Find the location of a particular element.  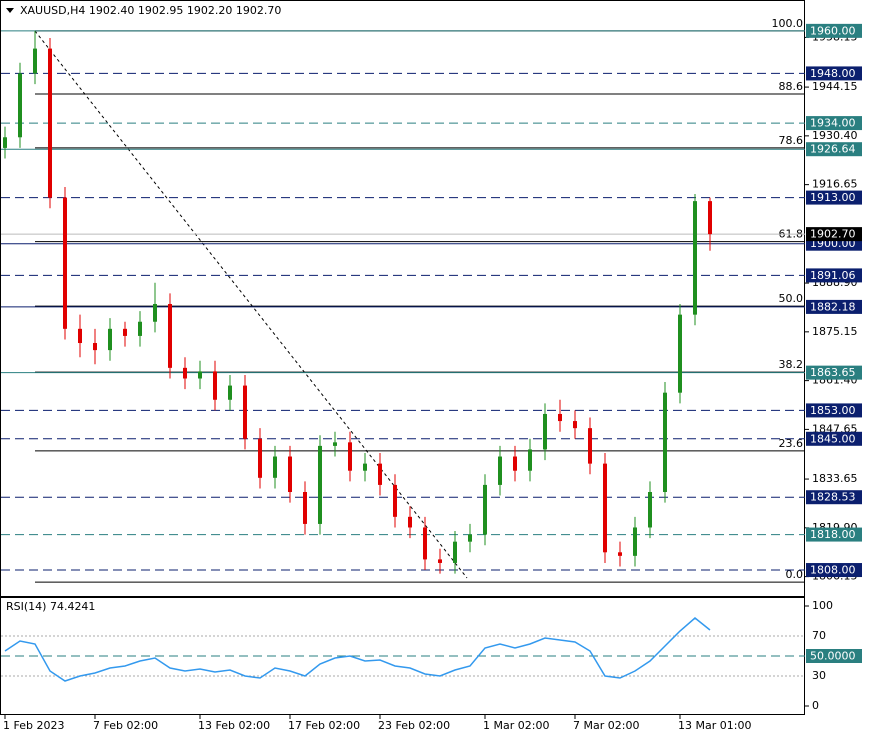

level-label: 1882.18 is located at coordinates (833, 306).